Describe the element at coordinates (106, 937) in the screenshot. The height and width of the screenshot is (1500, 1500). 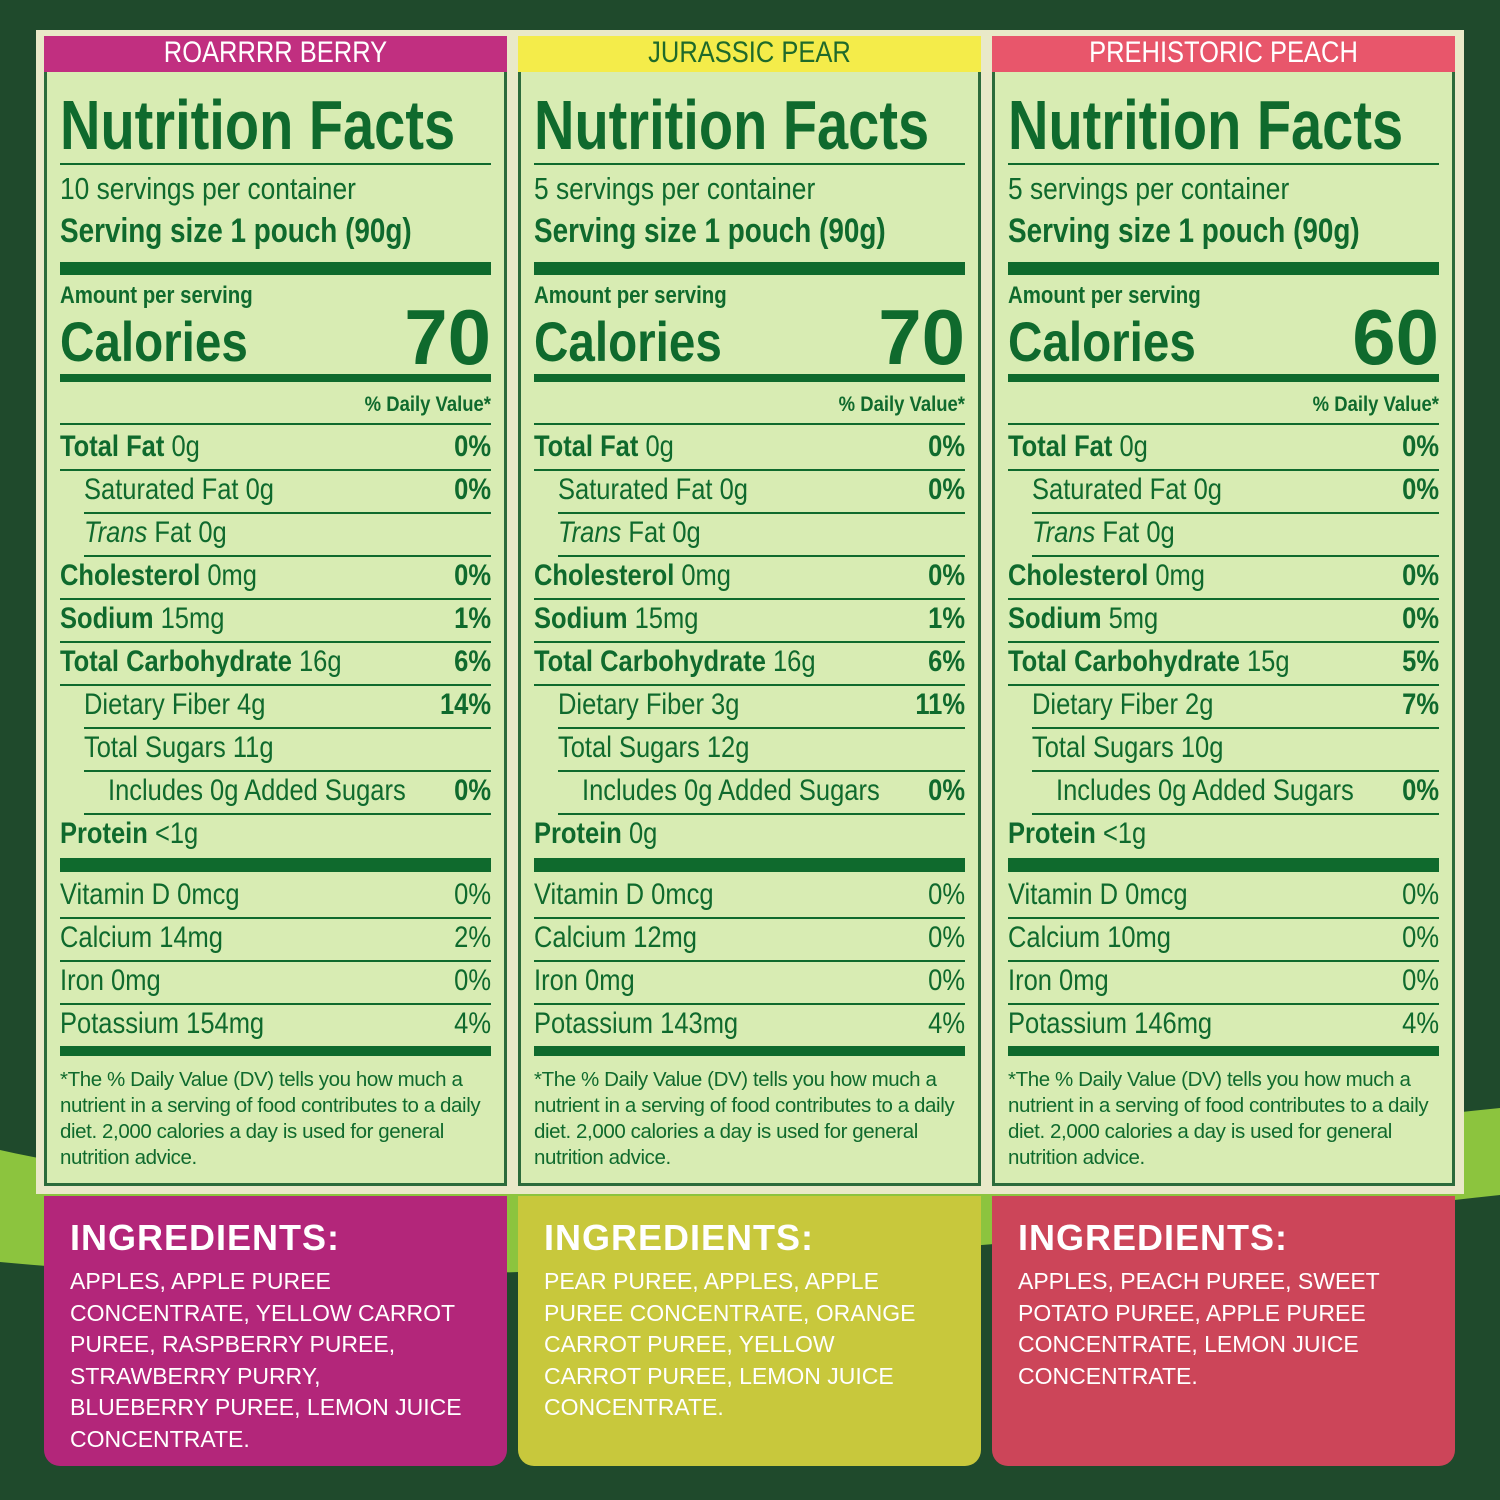
I see `vitamin-name: Calcium` at that location.